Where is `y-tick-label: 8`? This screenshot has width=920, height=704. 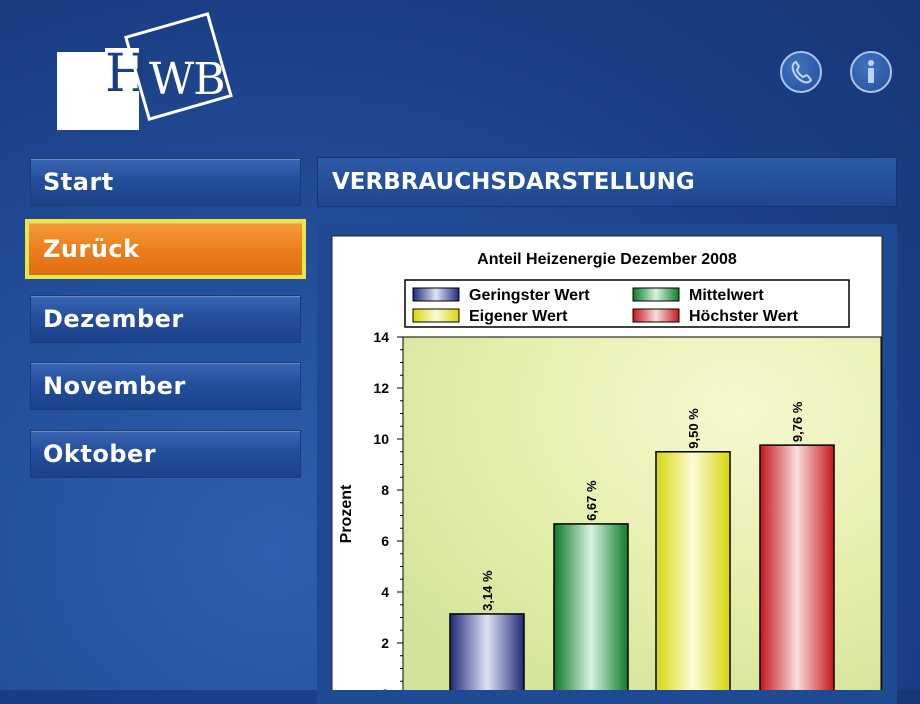 y-tick-label: 8 is located at coordinates (385, 490).